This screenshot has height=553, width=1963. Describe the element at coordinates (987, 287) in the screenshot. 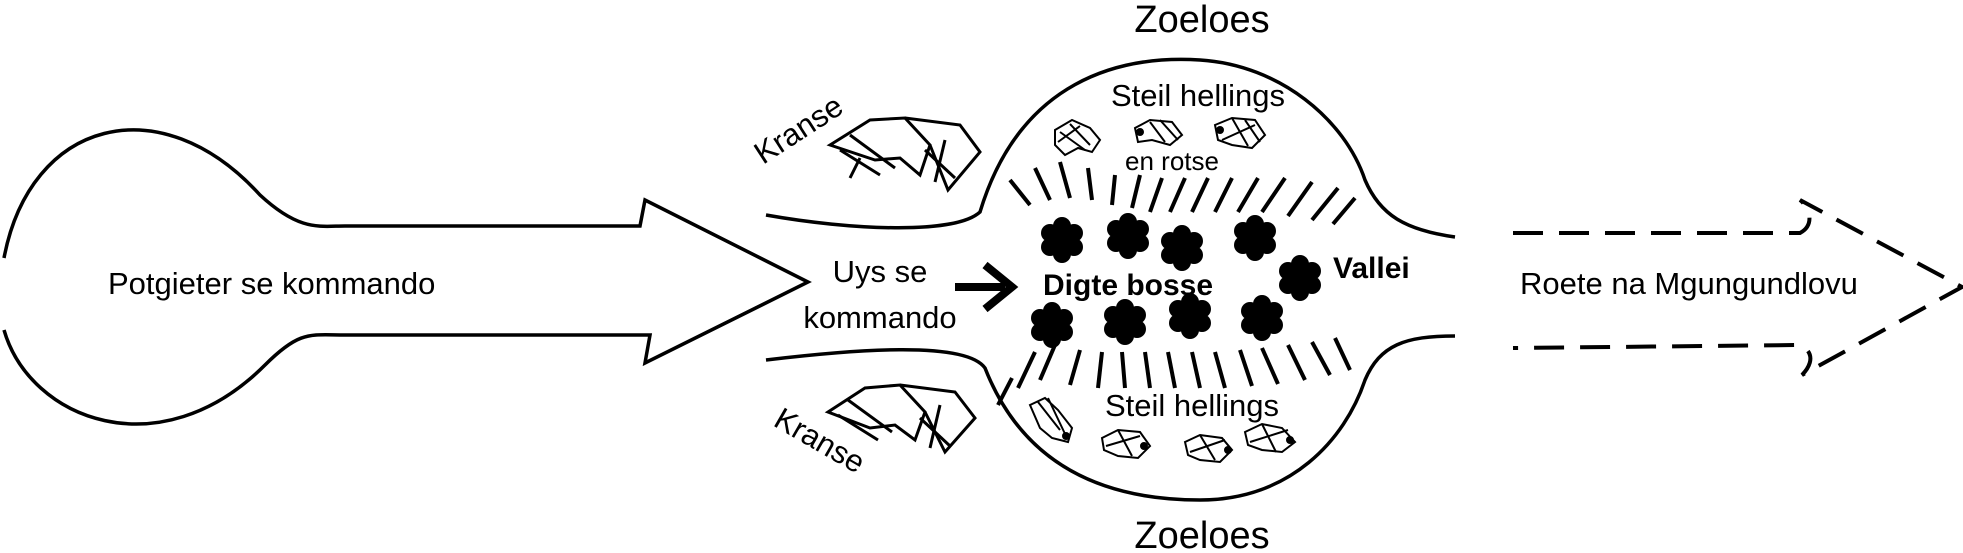

I see `arrow-right-icon` at that location.